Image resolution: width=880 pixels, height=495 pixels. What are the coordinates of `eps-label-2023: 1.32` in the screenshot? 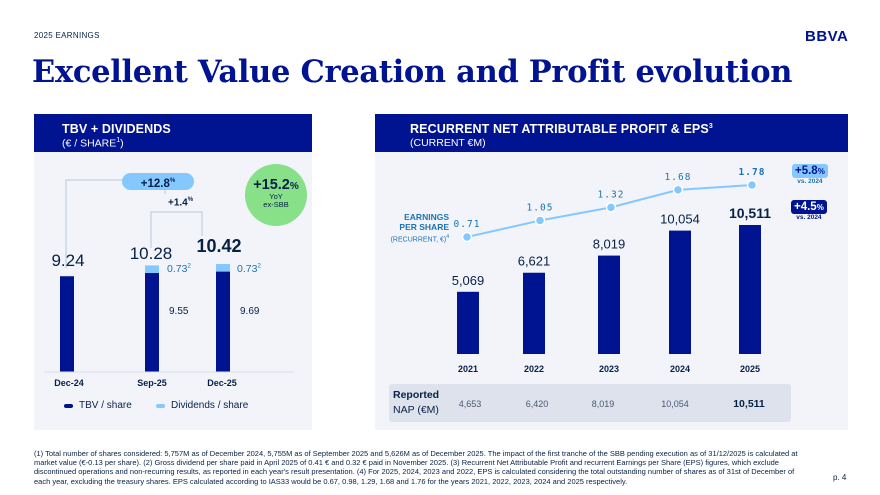 It's located at (611, 194).